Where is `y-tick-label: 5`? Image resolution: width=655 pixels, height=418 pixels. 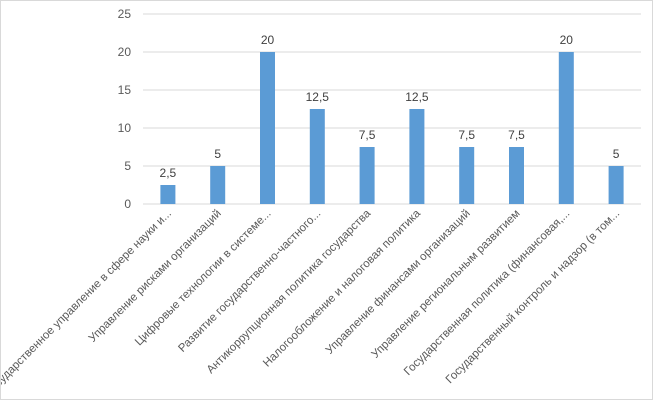
y-tick-label: 5 is located at coordinates (127, 166).